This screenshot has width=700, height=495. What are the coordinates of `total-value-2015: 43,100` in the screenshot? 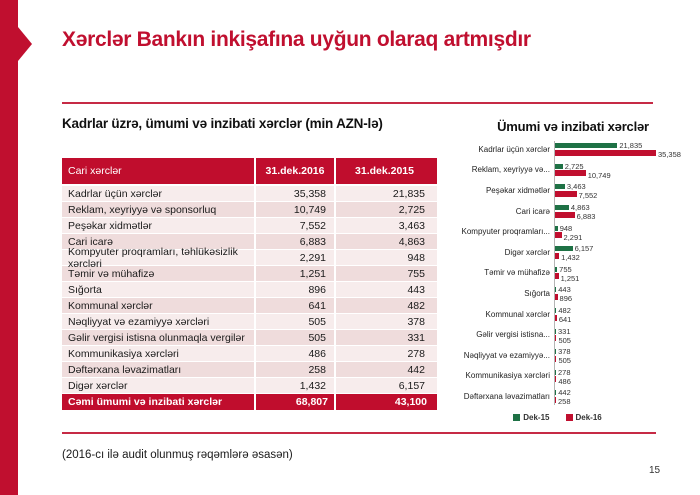 It's located at (410, 402).